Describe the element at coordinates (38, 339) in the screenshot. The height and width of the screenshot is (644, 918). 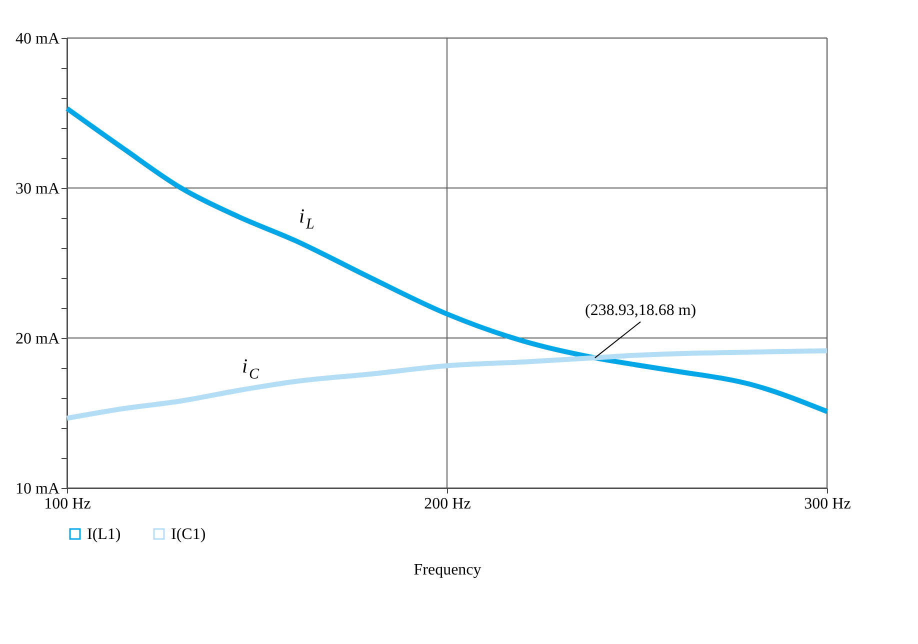
I see `y-tick-label: 20 mA` at that location.